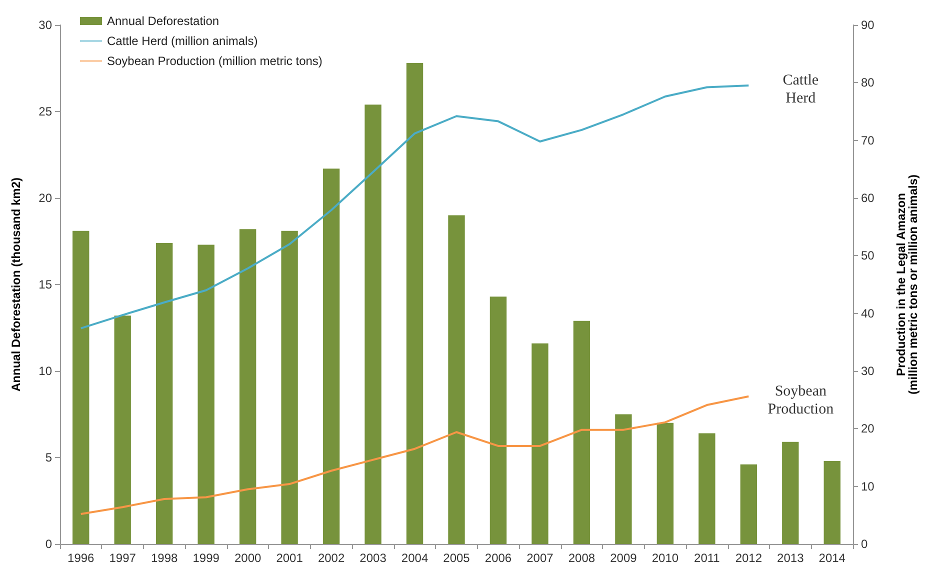  What do you see at coordinates (414, 558) in the screenshot?
I see `x-tick-label: 2004` at bounding box center [414, 558].